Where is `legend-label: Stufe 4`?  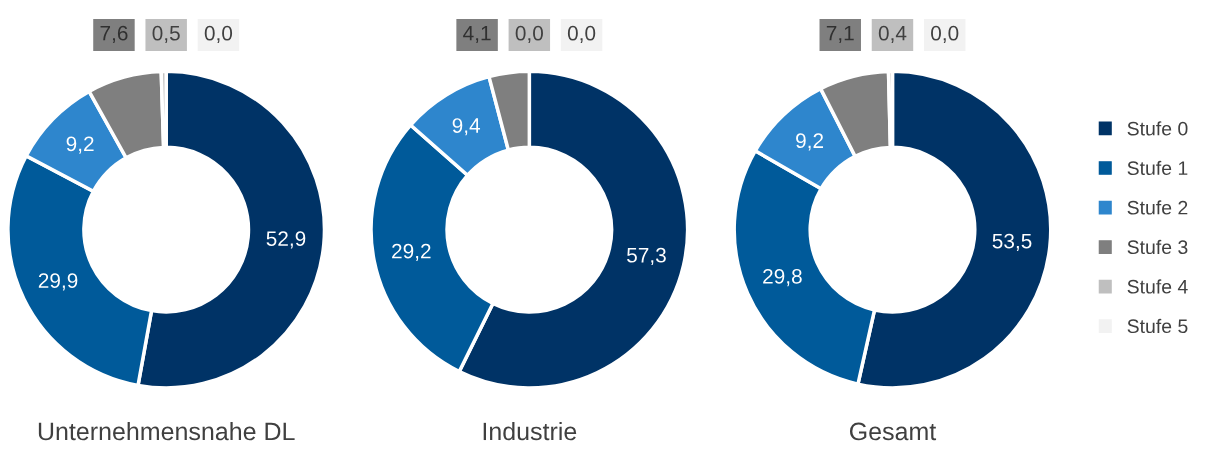
legend-label: Stufe 4 is located at coordinates (1157, 286).